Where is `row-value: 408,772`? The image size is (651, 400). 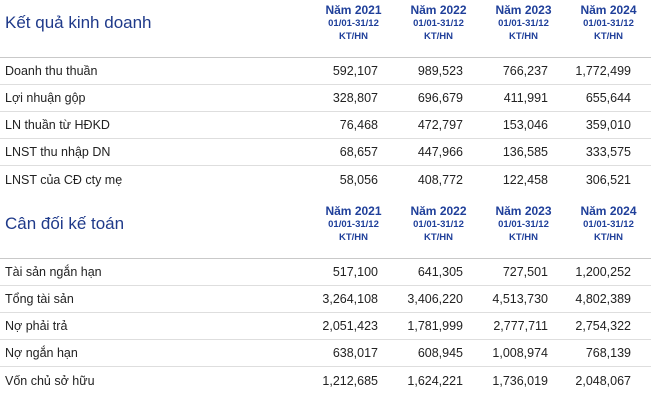
row-value: 408,772 is located at coordinates (440, 179).